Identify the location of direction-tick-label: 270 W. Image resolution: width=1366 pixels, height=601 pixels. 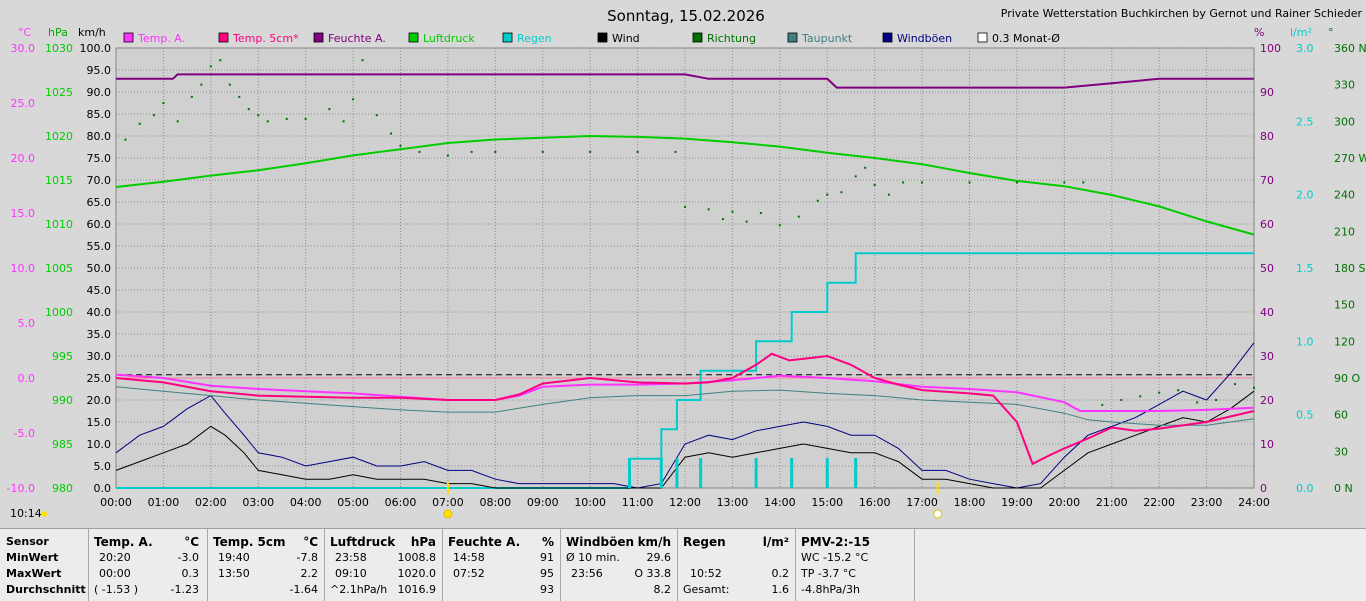
(1350, 158).